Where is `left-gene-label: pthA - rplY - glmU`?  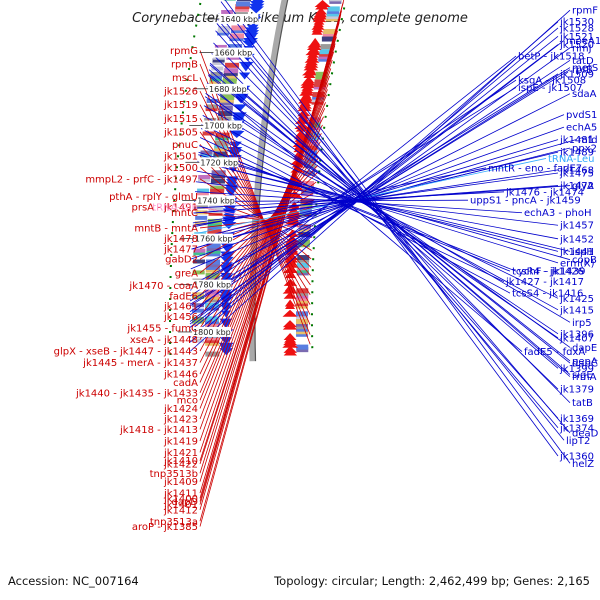
left-gene-label: pthA - rplY - glmU is located at coordinates (153, 197).